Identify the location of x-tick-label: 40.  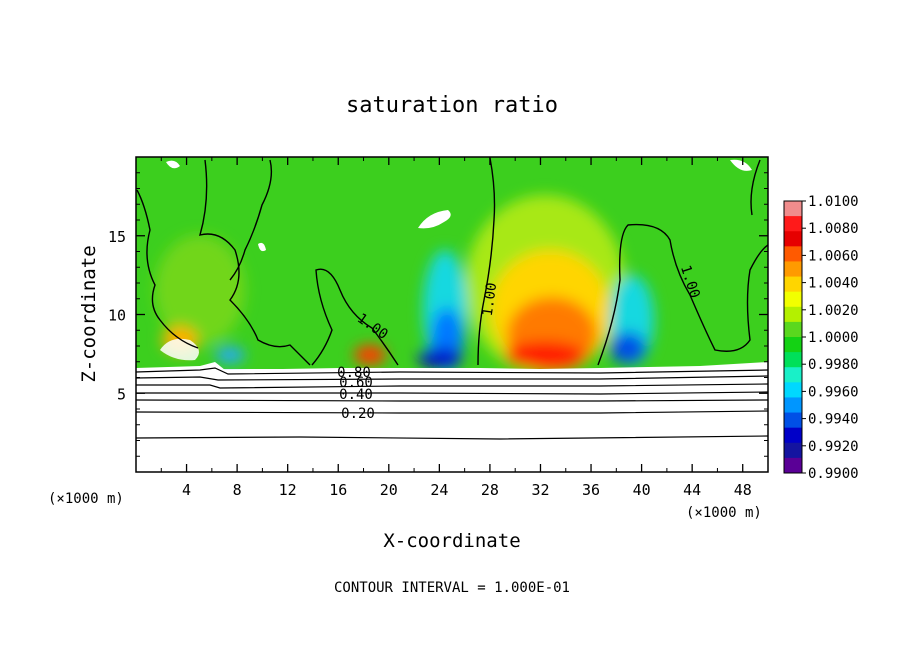
(642, 490).